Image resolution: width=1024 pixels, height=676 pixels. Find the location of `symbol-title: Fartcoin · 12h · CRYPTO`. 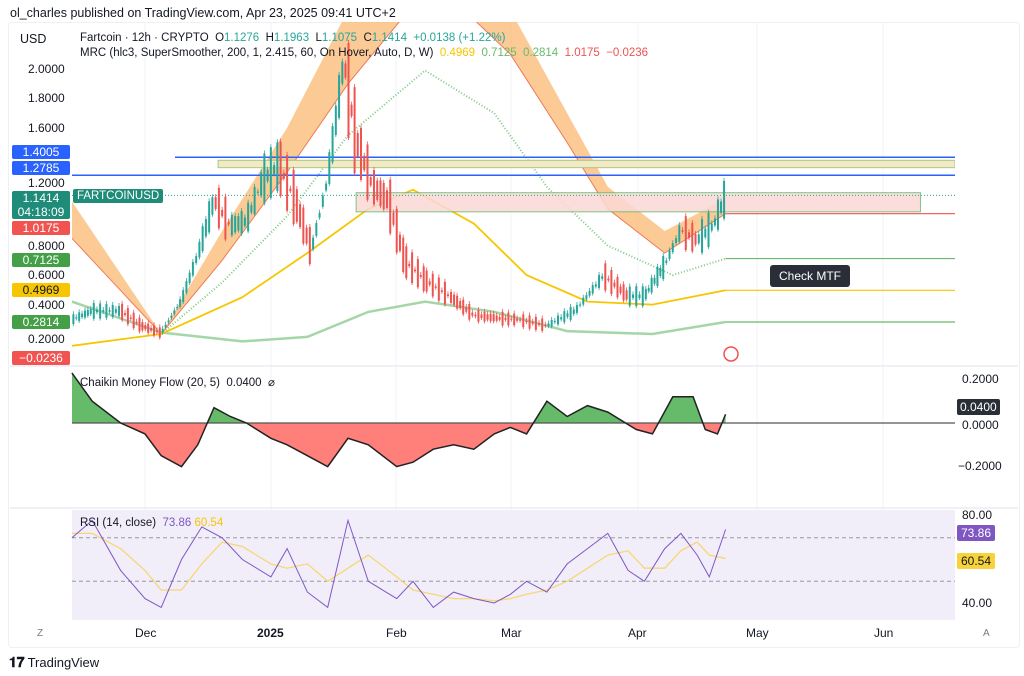

symbol-title: Fartcoin · 12h · CRYPTO is located at coordinates (144, 38).